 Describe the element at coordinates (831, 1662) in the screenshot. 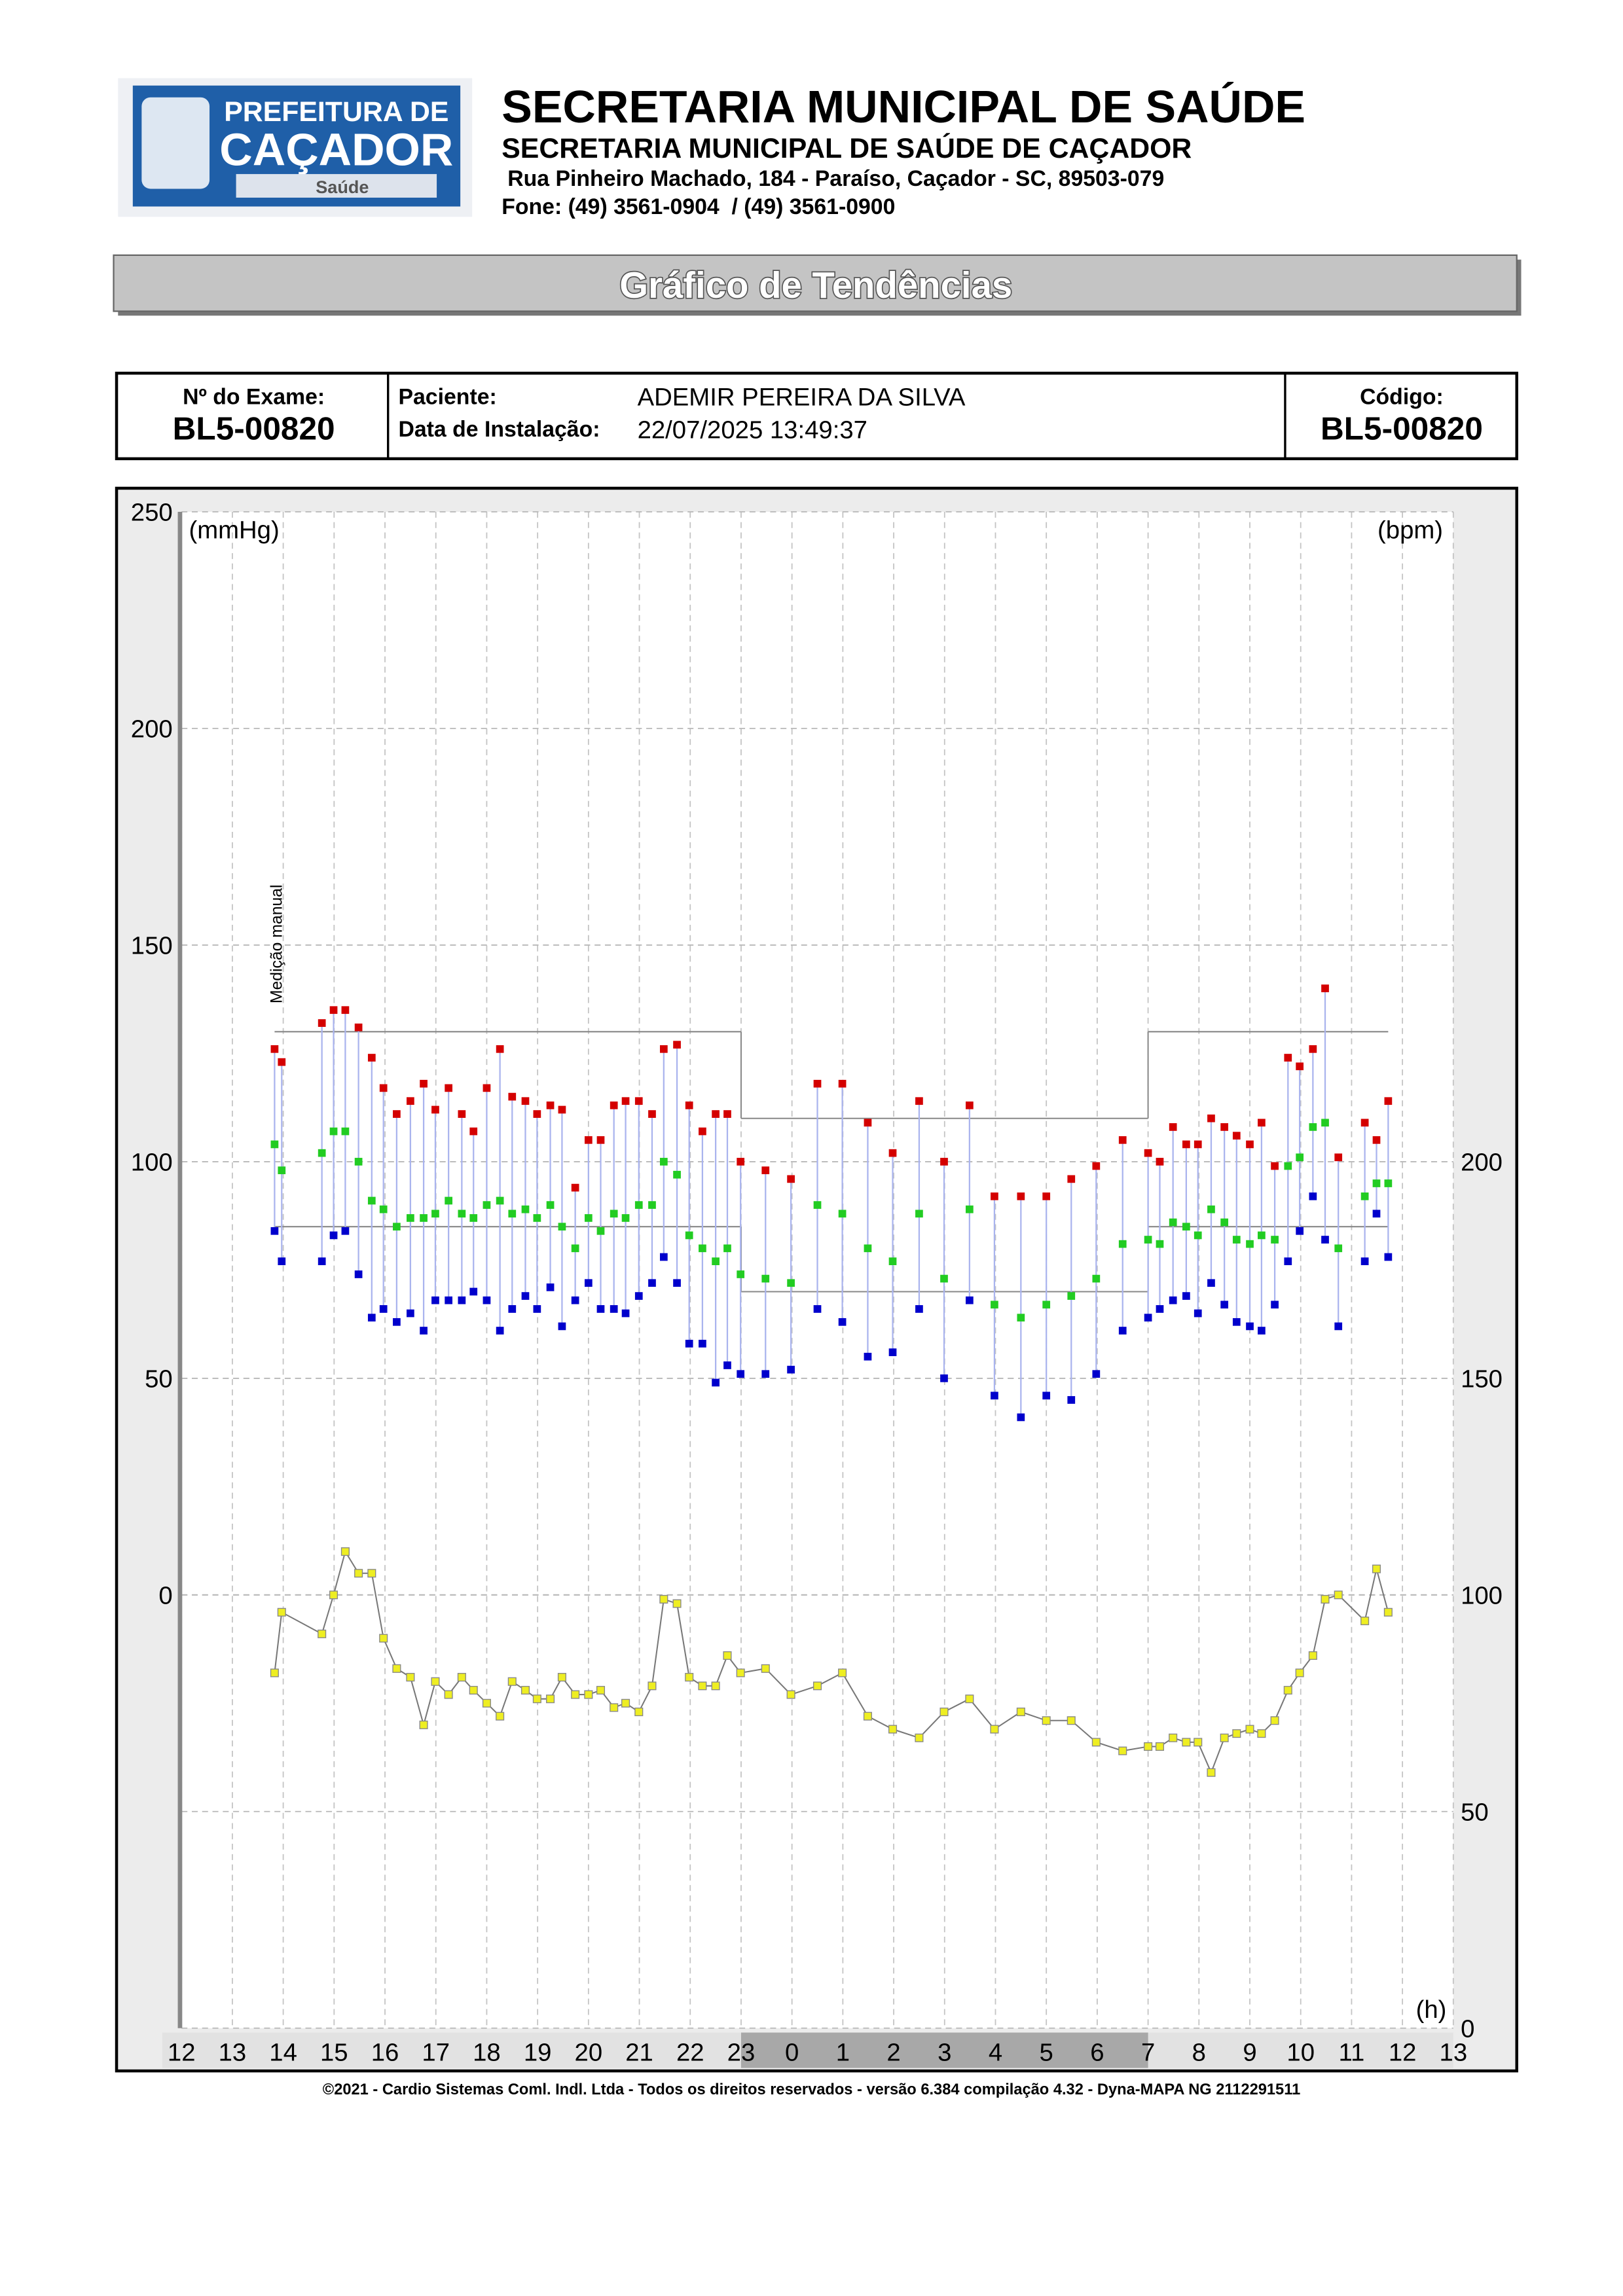

I see `heart-rate-line` at that location.